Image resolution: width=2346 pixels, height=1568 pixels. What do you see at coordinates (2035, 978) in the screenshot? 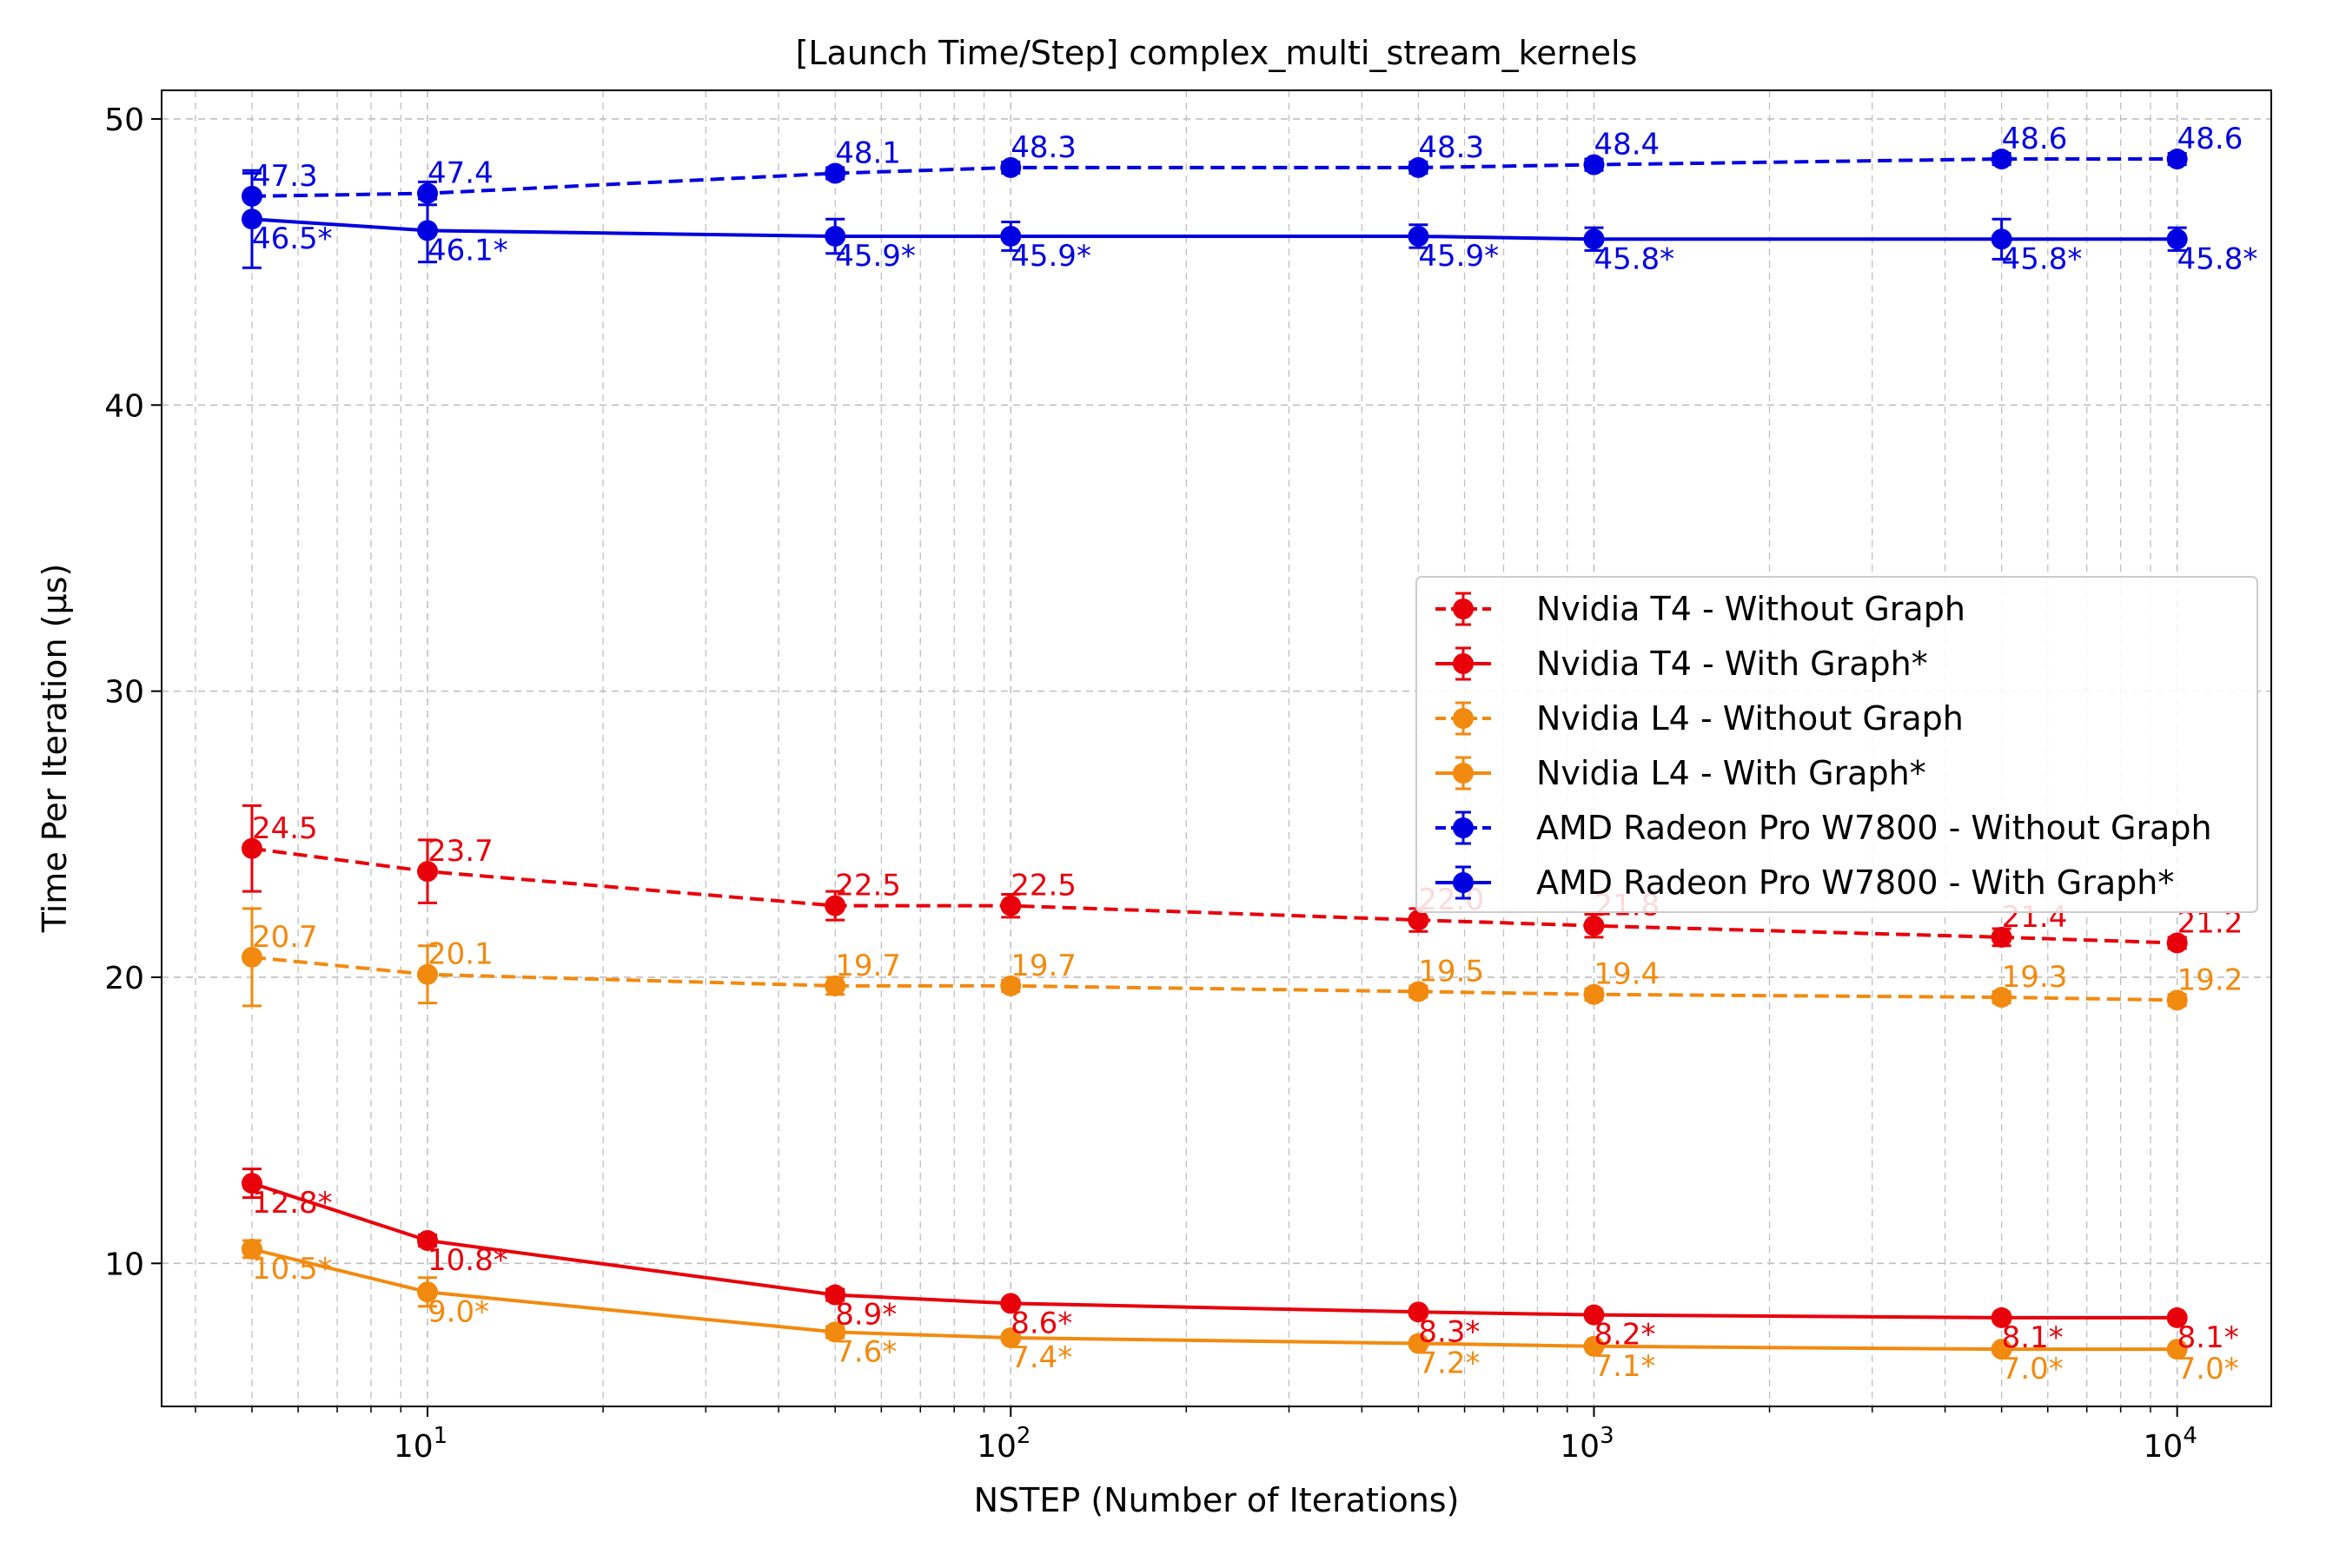
I see `data-label: 19.3` at bounding box center [2035, 978].